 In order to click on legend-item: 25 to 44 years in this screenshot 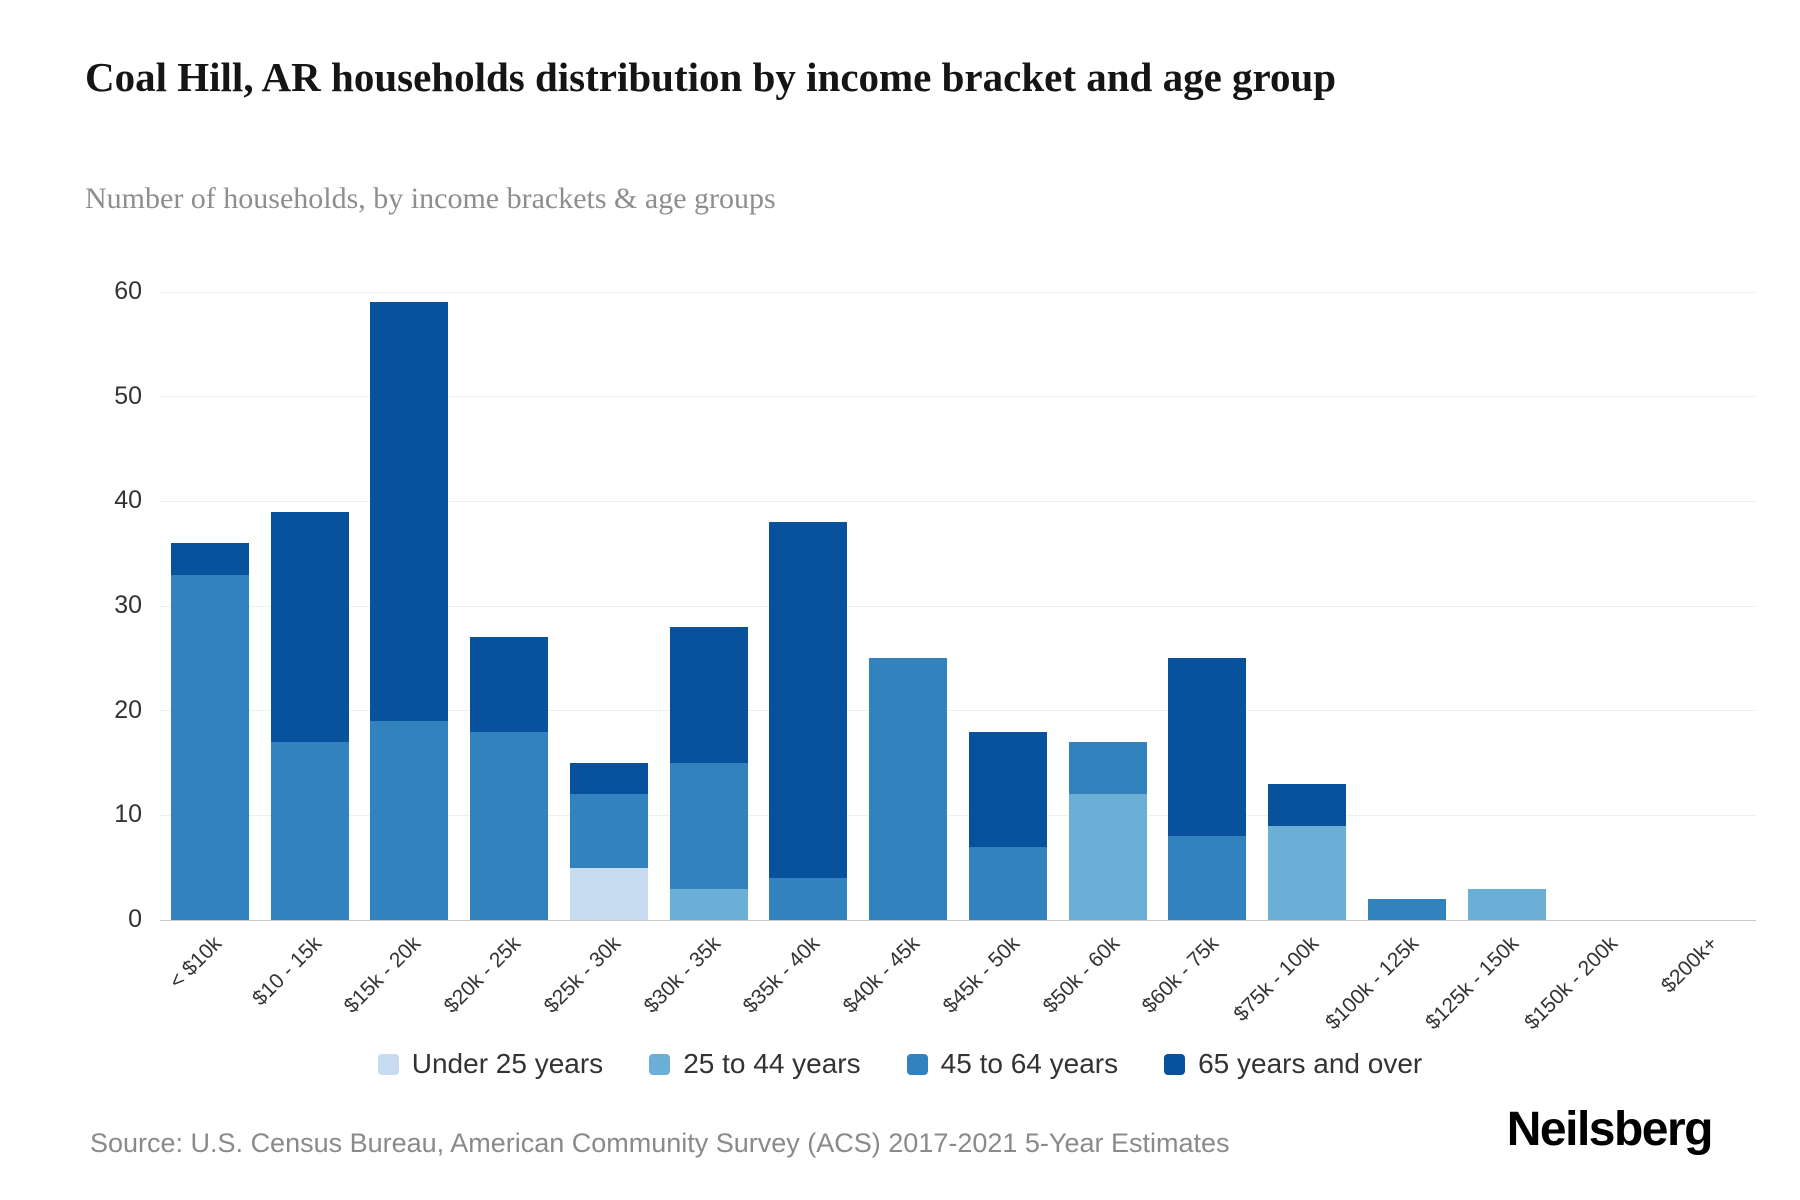, I will do `click(755, 1064)`.